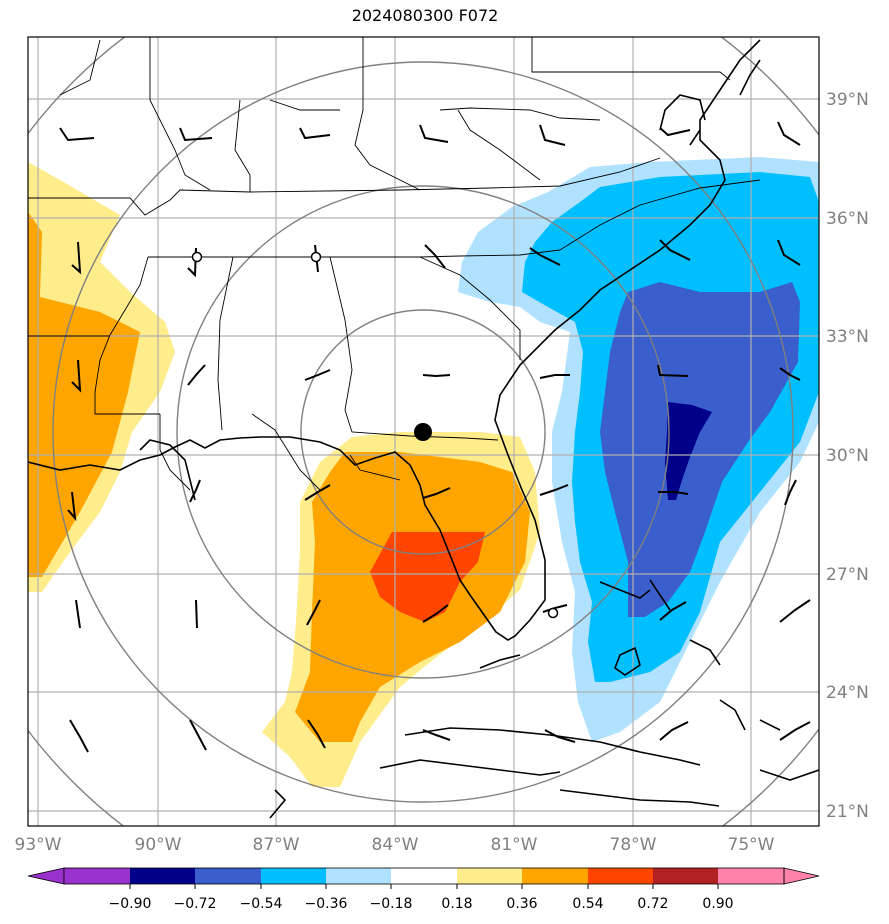  I want to click on lat-label: 33°N, so click(847, 337).